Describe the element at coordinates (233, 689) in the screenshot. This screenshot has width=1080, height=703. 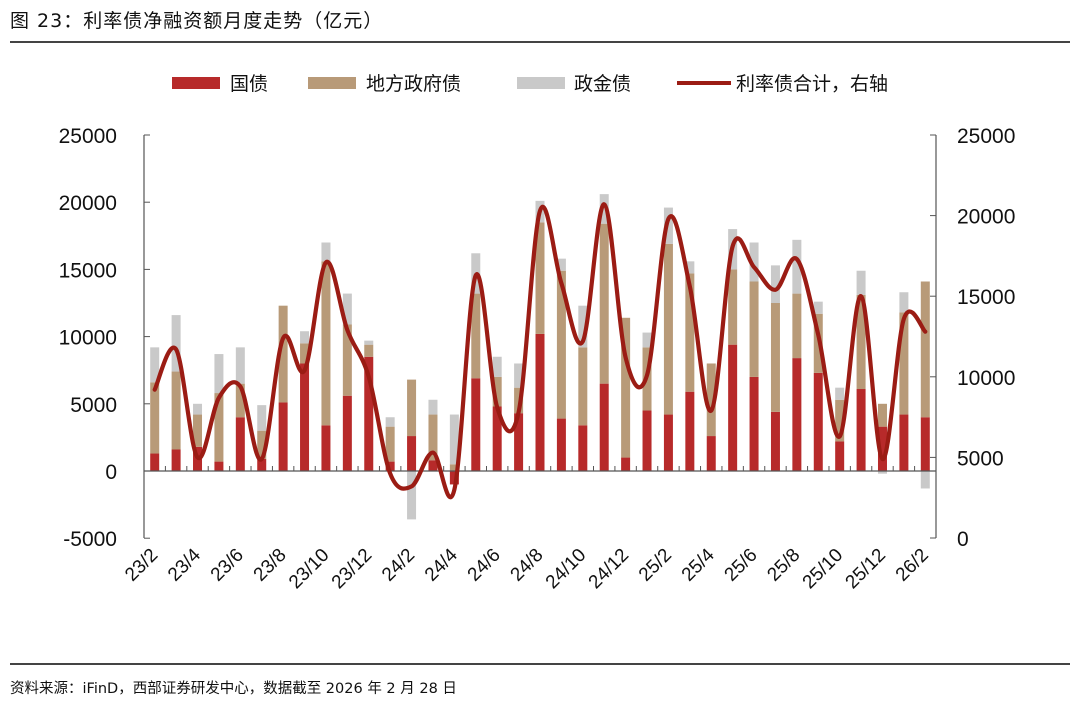
I see `source-note: 资料来源：iFinD，西部证券研发中心，数据截至 2026 年 2 月 28 日` at that location.